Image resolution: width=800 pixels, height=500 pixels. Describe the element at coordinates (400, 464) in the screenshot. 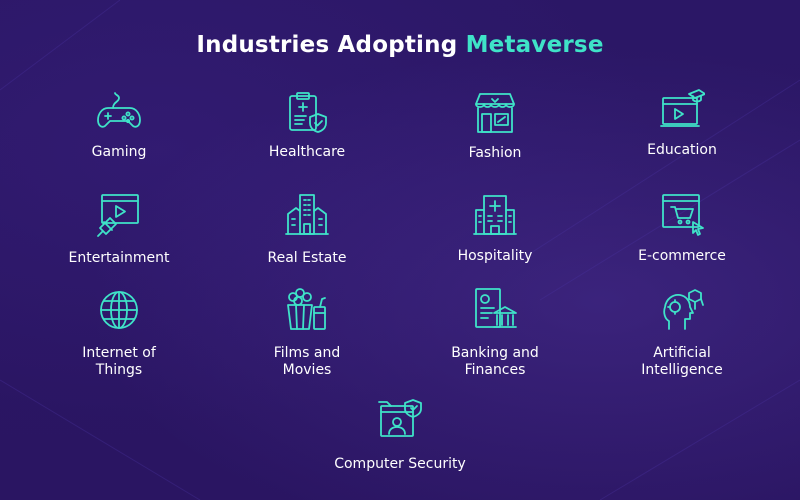

I see `industry-label: Computer Security` at that location.